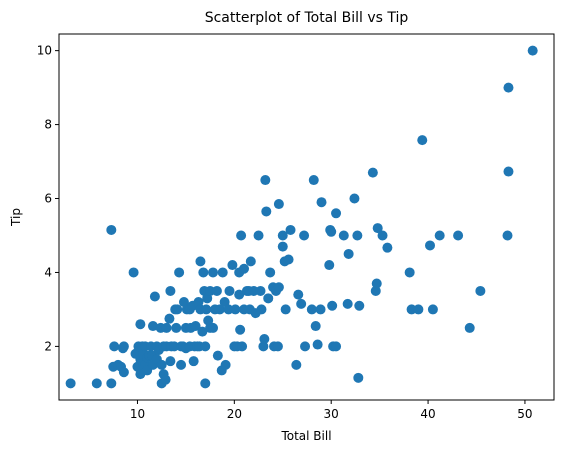 Image resolution: width=563 pixels, height=458 pixels. I want to click on x-tick-label: 40, so click(427, 414).